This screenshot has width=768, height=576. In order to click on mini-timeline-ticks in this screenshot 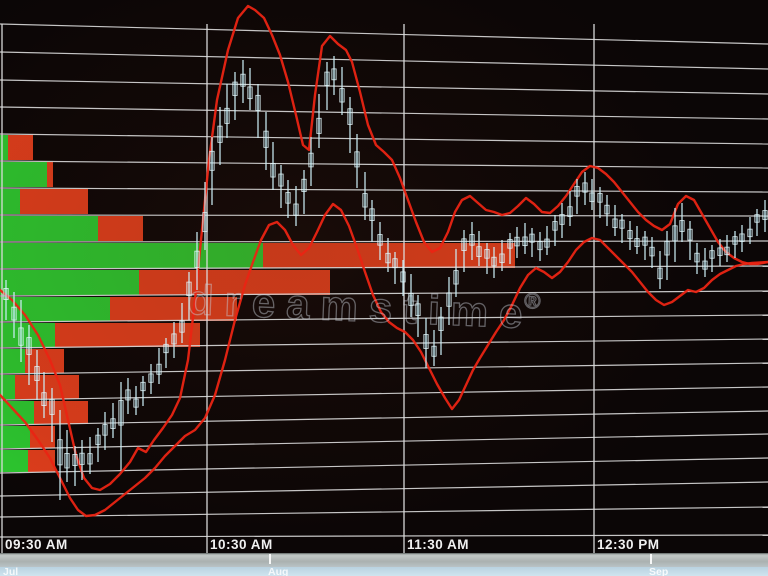, I will do `click(460, 559)`.